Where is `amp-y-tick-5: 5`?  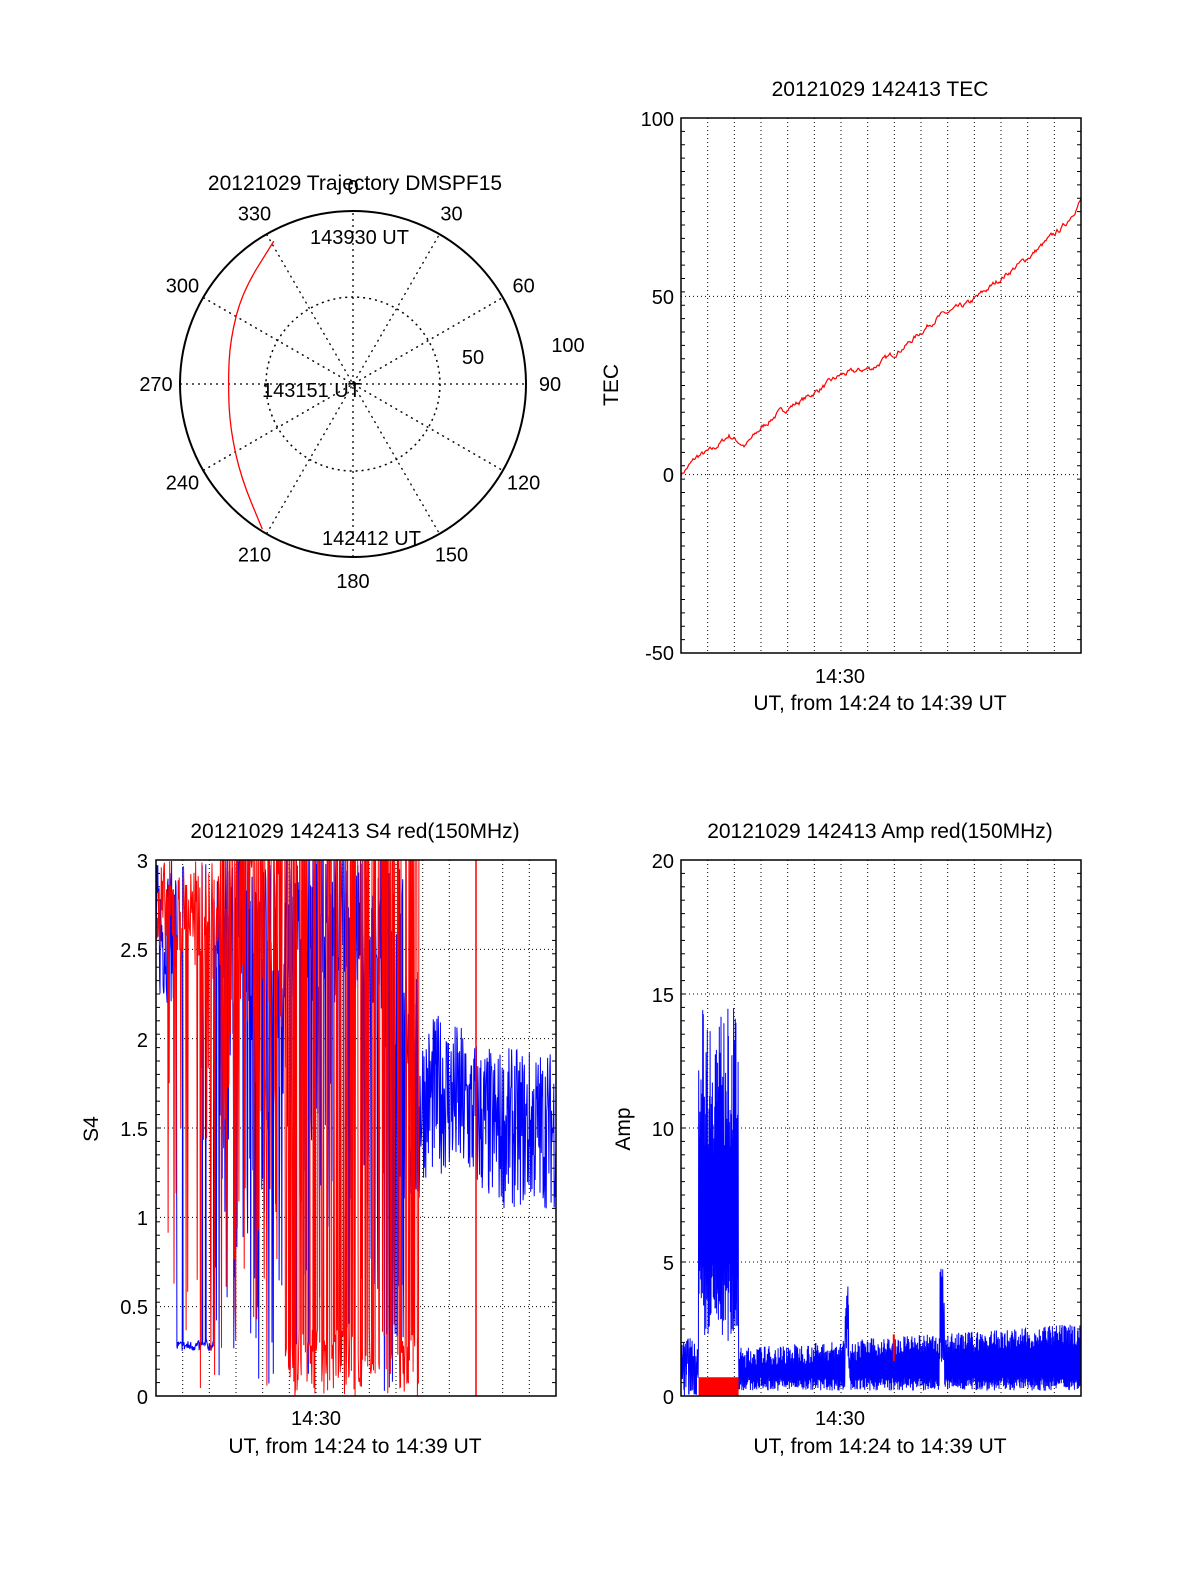
amp-y-tick-5: 5 is located at coordinates (668, 1264).